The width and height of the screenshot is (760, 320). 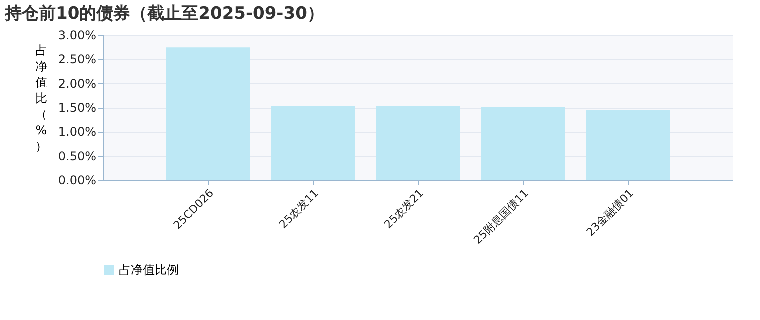 I want to click on y-tick-label: 2.00%, so click(x=77, y=83).